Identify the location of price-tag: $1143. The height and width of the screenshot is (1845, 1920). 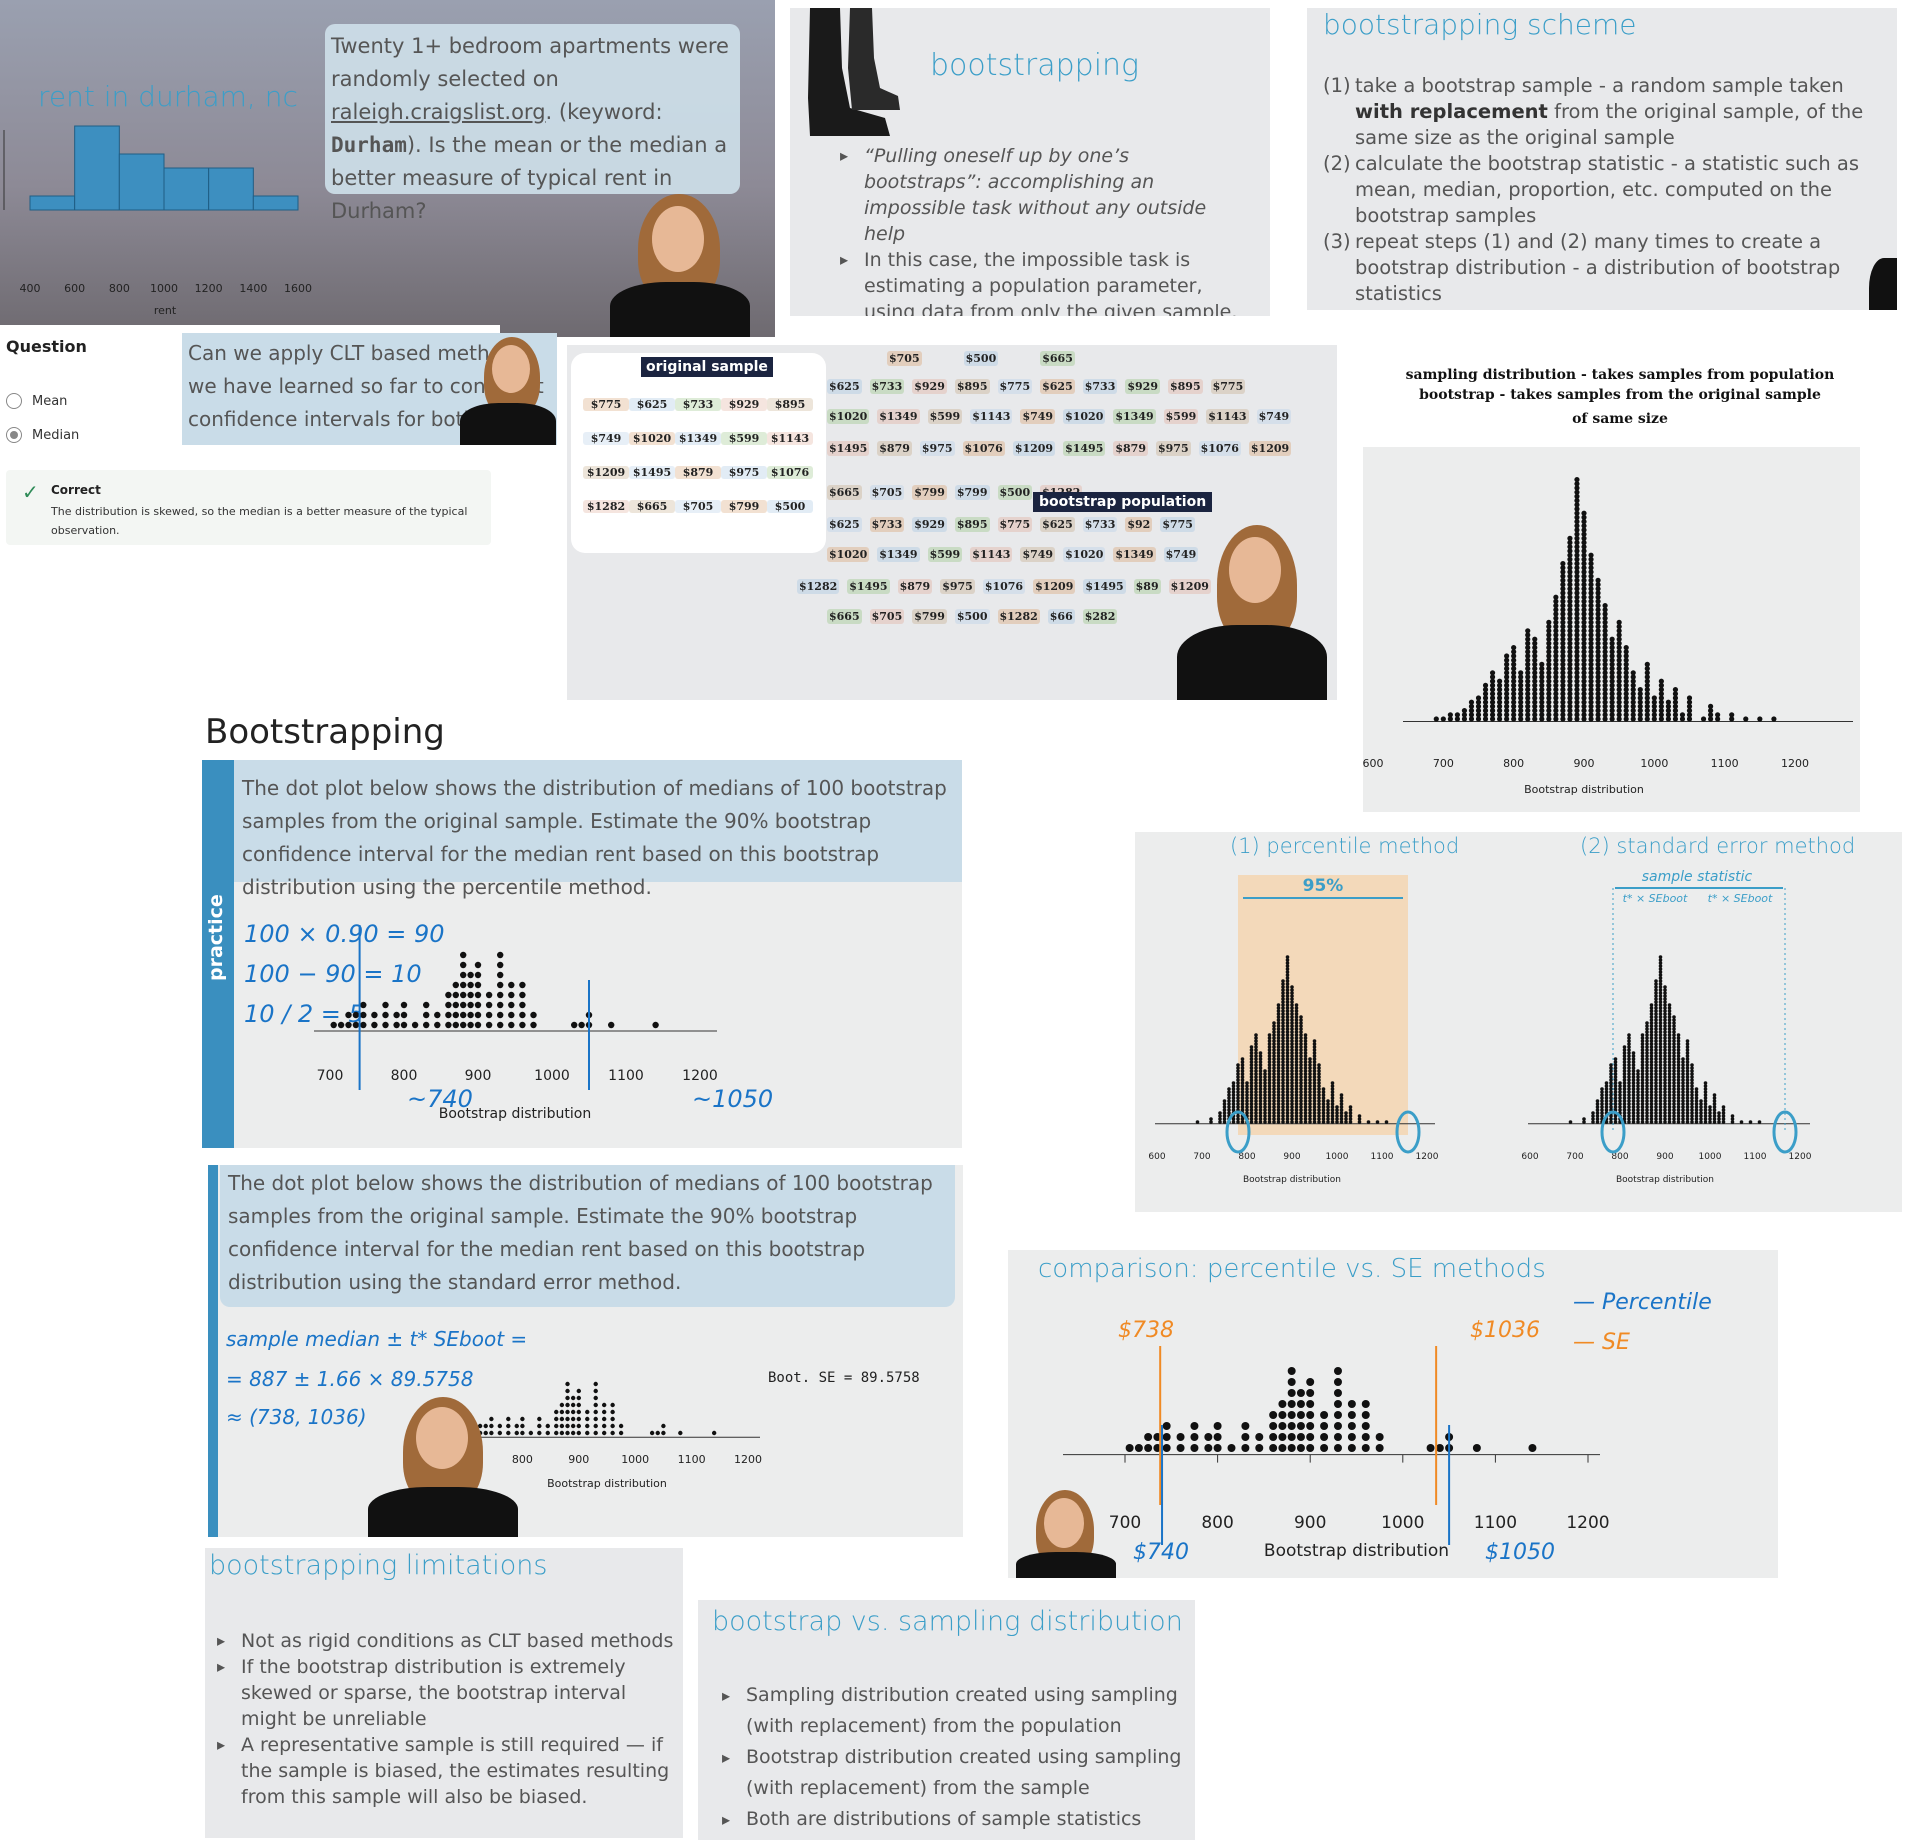
(991, 416).